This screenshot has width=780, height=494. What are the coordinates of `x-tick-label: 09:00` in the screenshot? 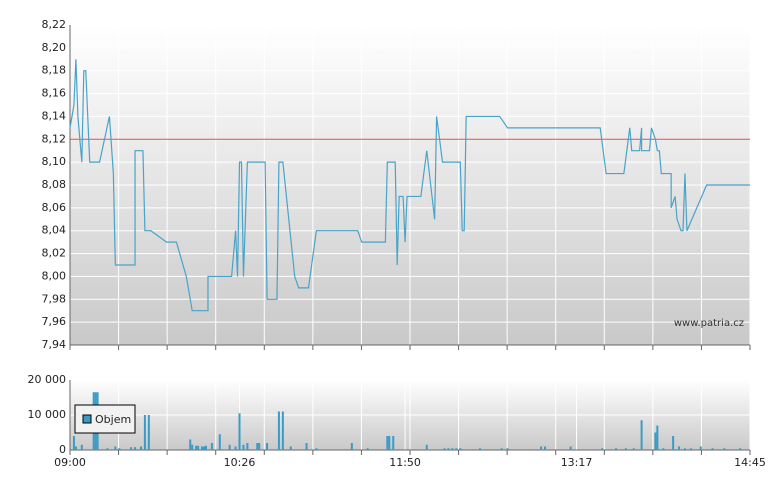 It's located at (70, 462).